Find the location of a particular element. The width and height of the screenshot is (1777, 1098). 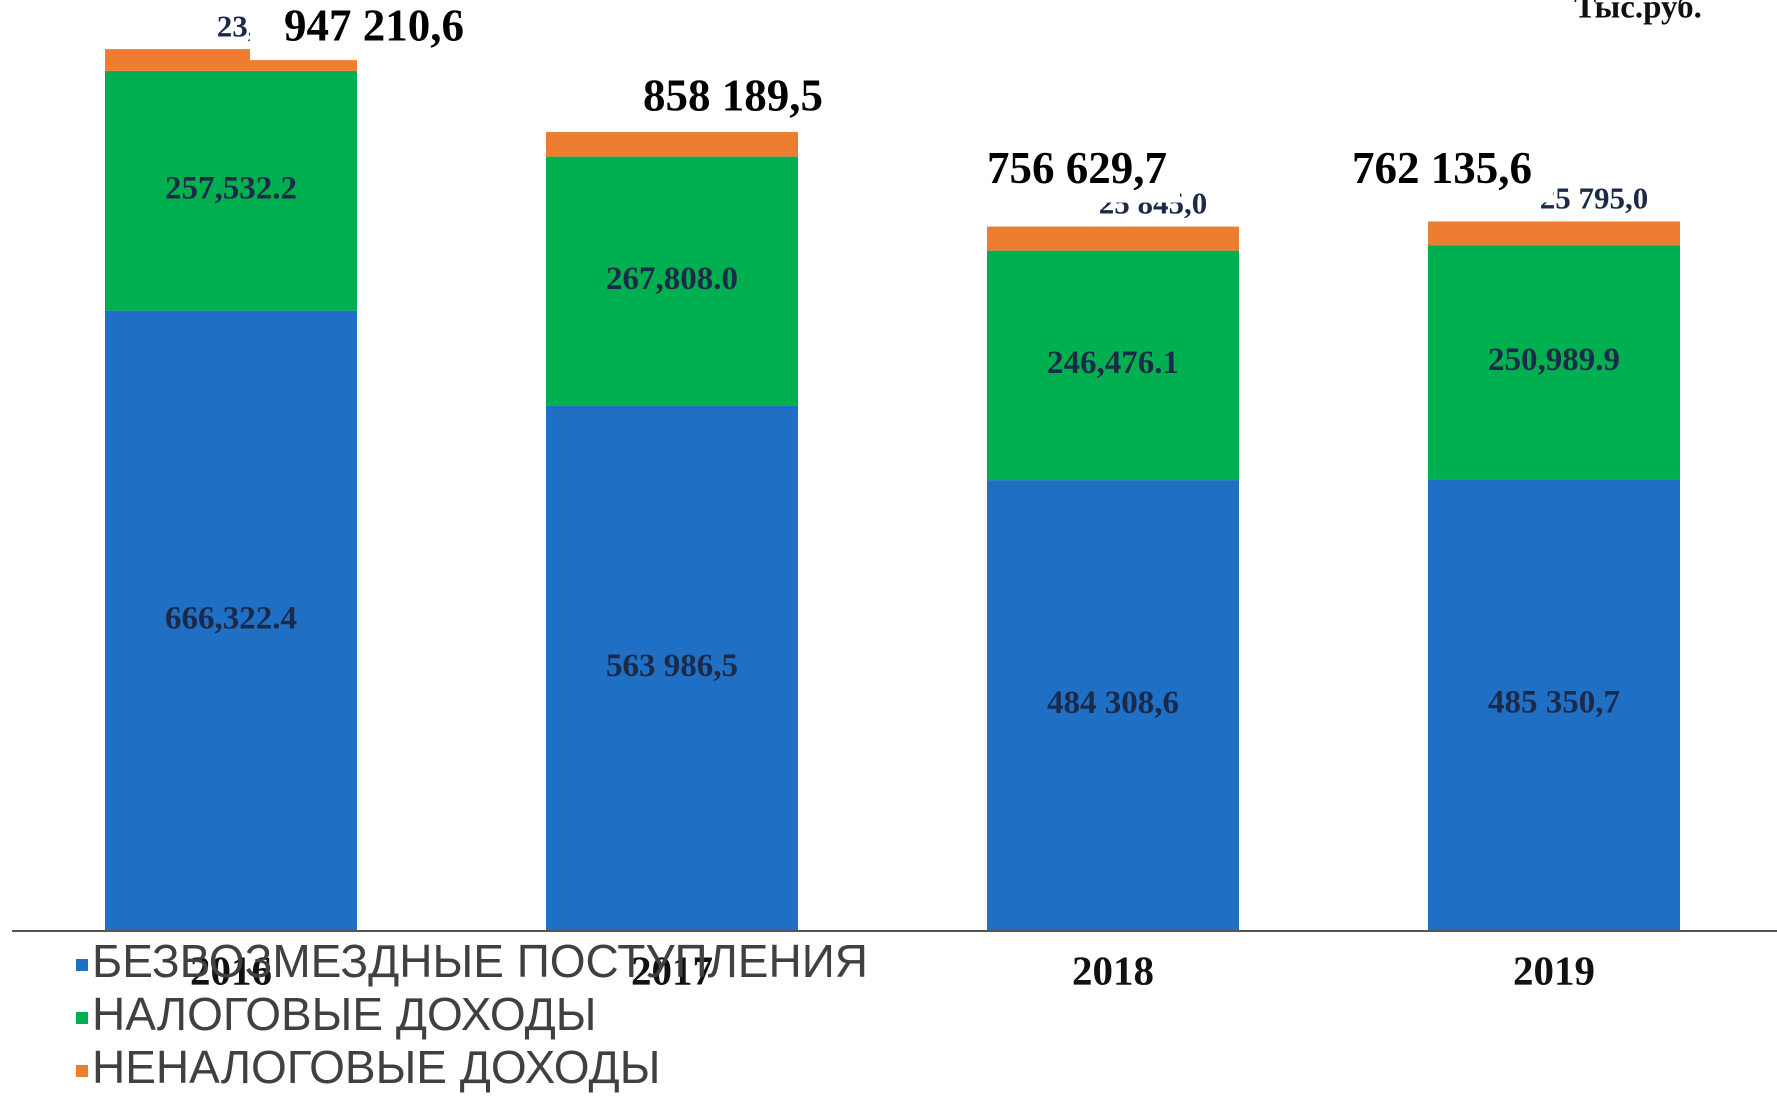

legend-label: БЕЗВОЗМЕЗДНЫЕ ПОСТУПЛЕНИЯ is located at coordinates (480, 961).